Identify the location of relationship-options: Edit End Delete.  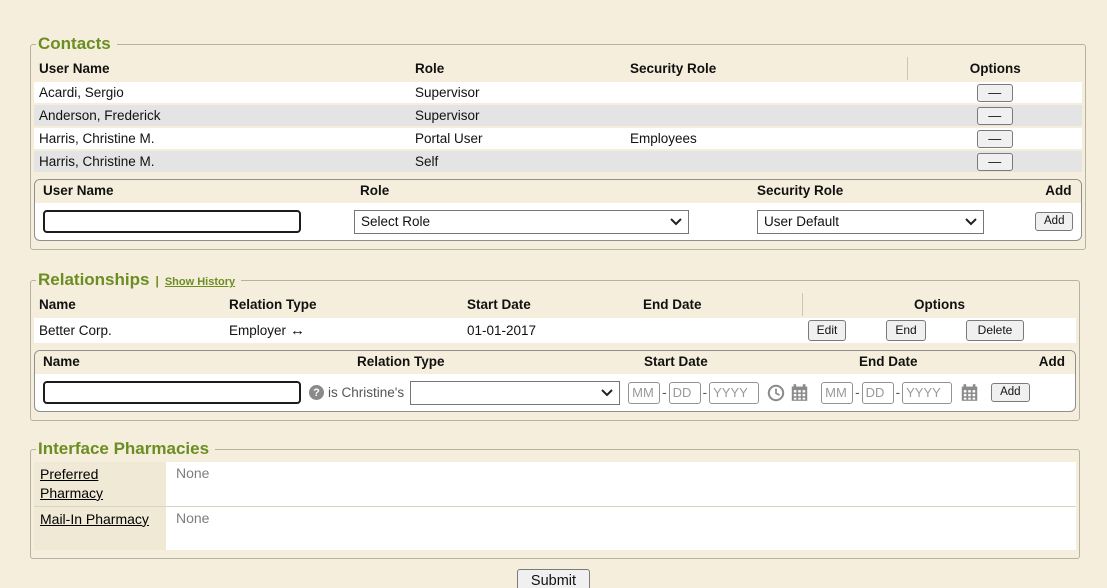
(939, 330).